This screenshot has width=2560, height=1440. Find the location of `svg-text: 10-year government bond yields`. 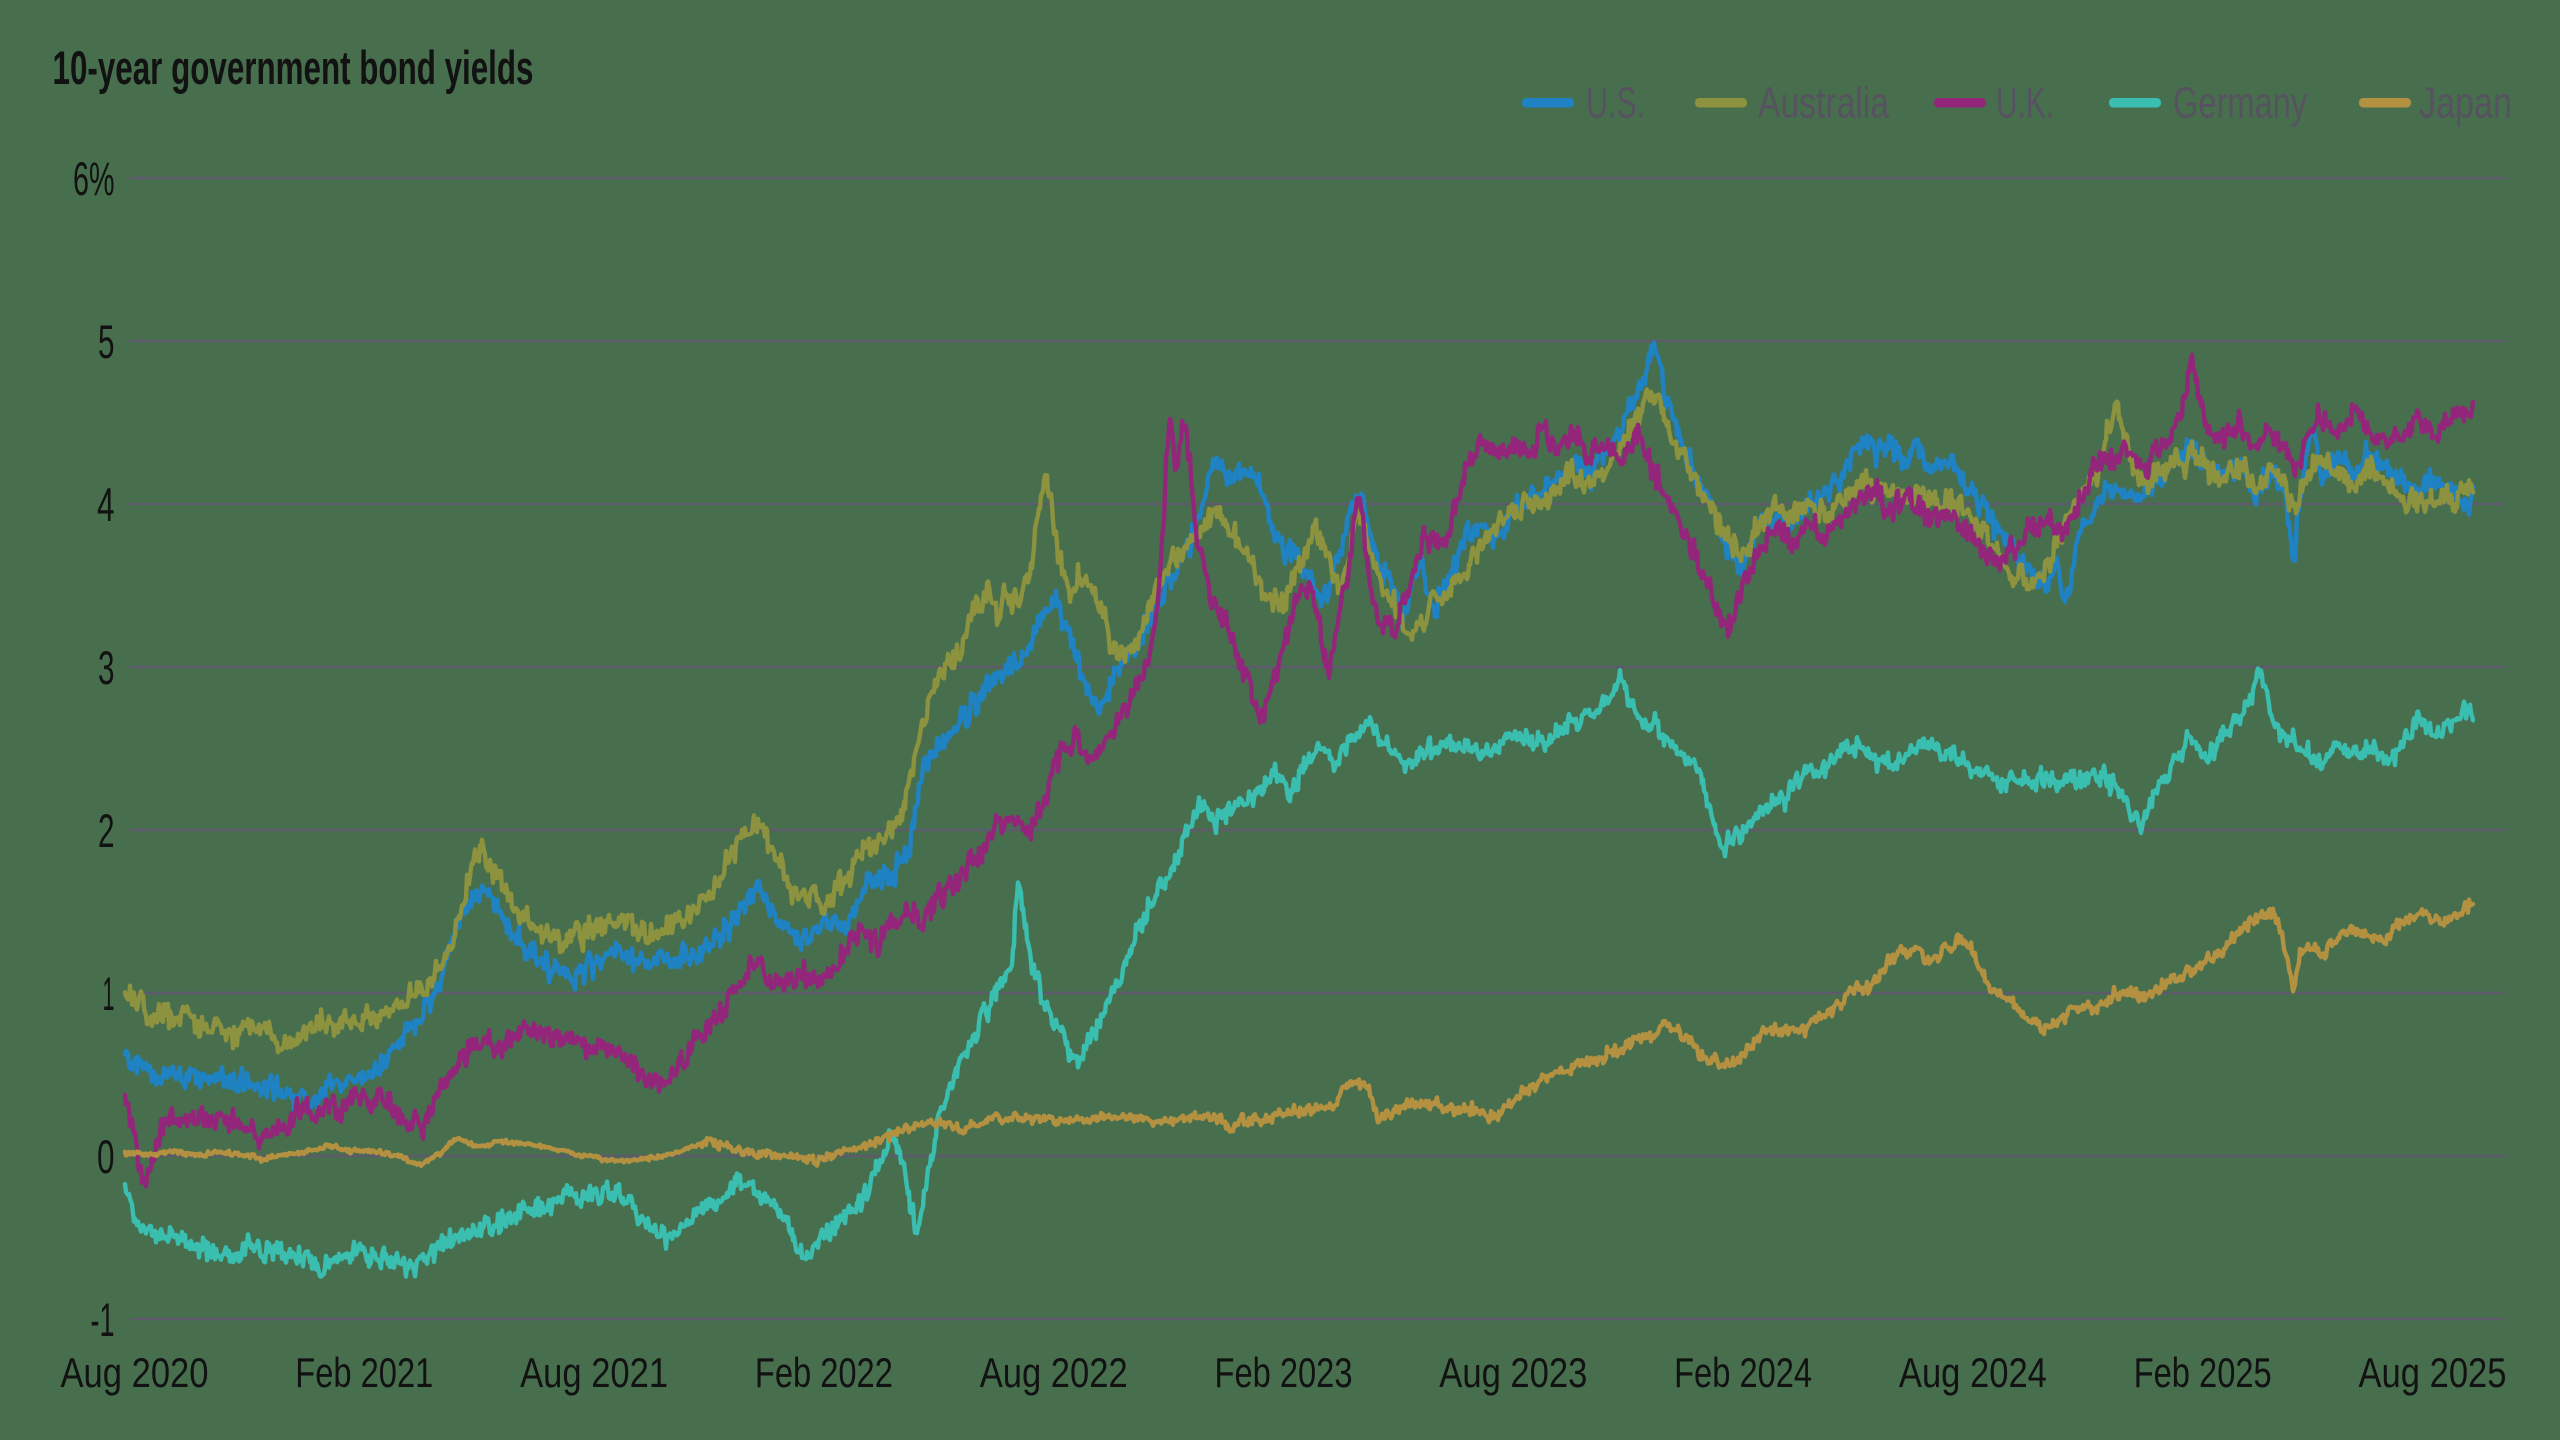

svg-text: 10-year government bond yields is located at coordinates (293, 67).